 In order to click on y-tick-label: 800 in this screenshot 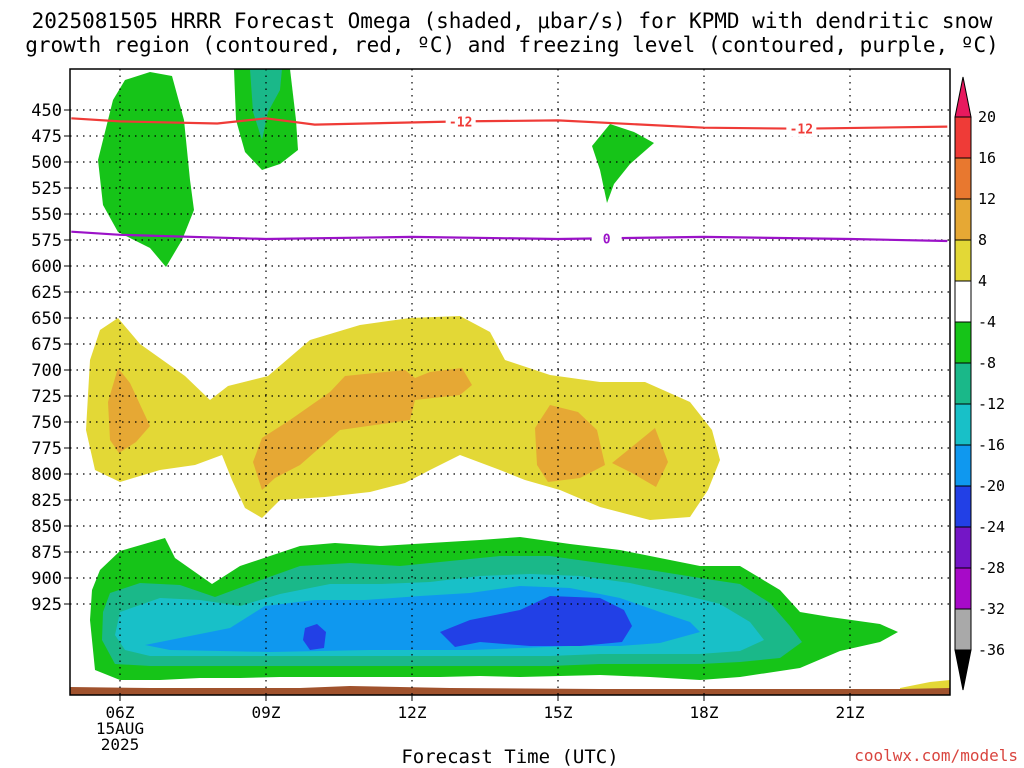, I will do `click(46, 475)`.